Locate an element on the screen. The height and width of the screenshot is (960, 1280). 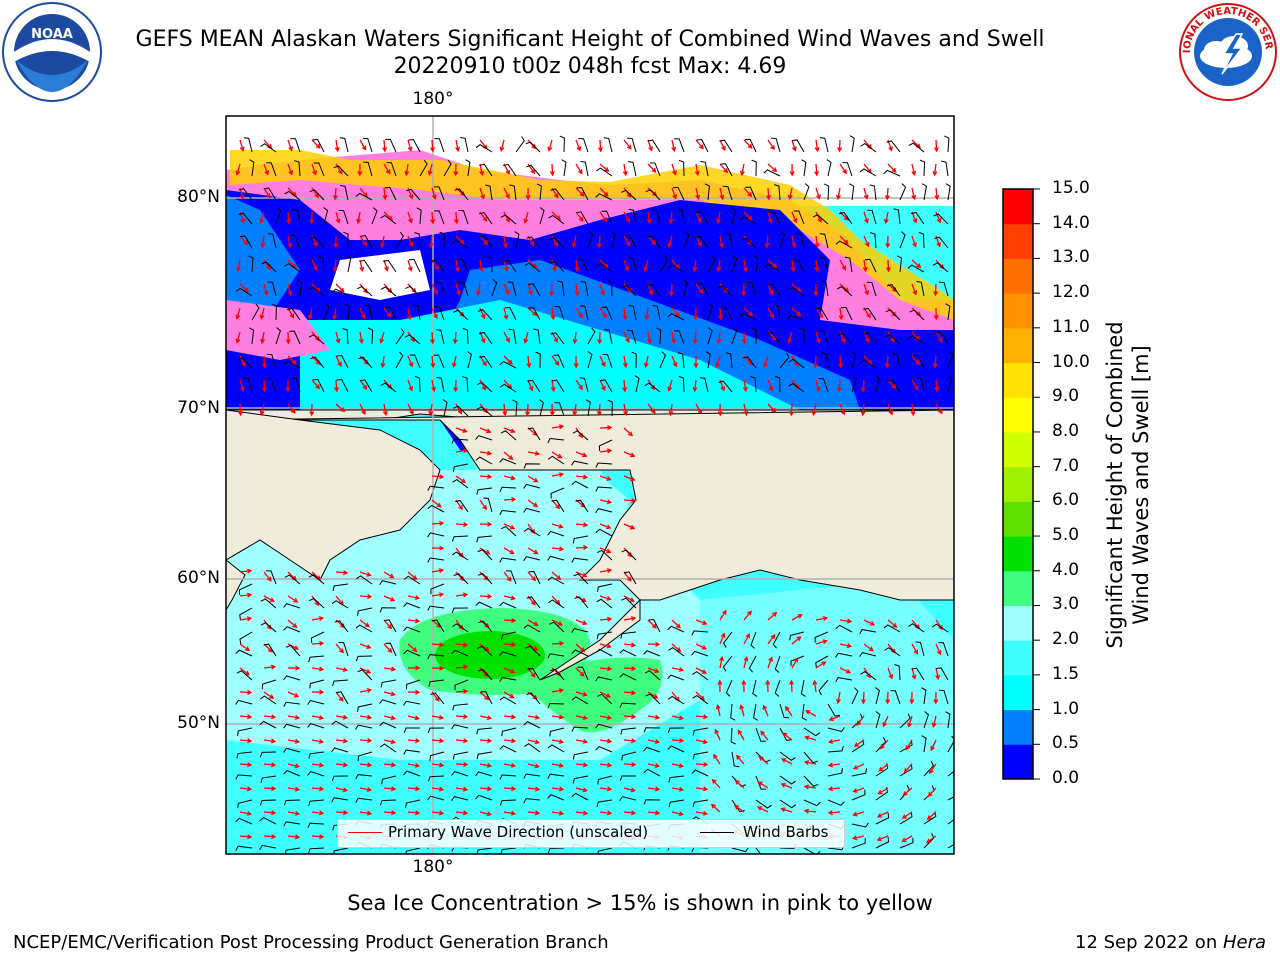
colorbar-band is located at coordinates (1018, 345).